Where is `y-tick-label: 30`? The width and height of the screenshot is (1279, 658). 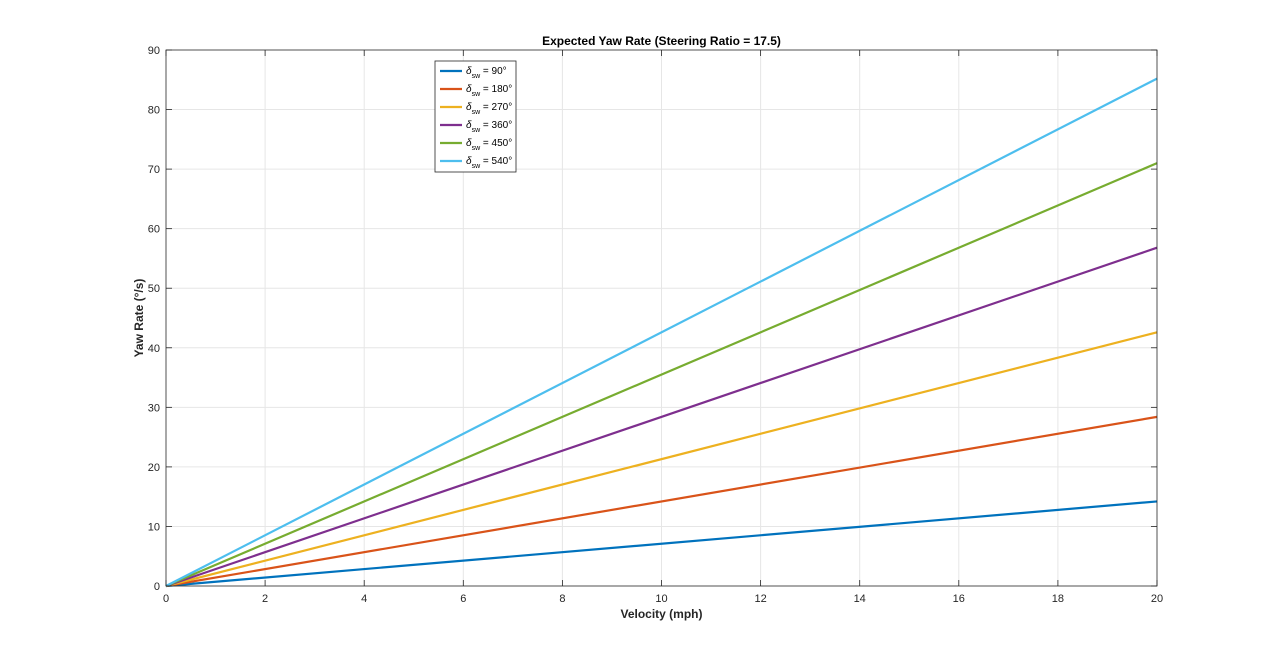 y-tick-label: 30 is located at coordinates (154, 408).